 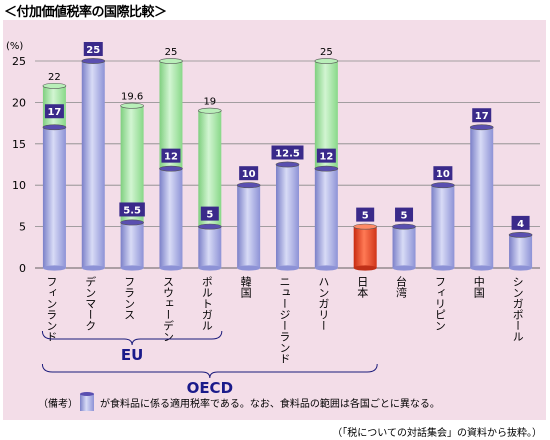 I want to click on food-rate-label: 4, so click(x=520, y=224).